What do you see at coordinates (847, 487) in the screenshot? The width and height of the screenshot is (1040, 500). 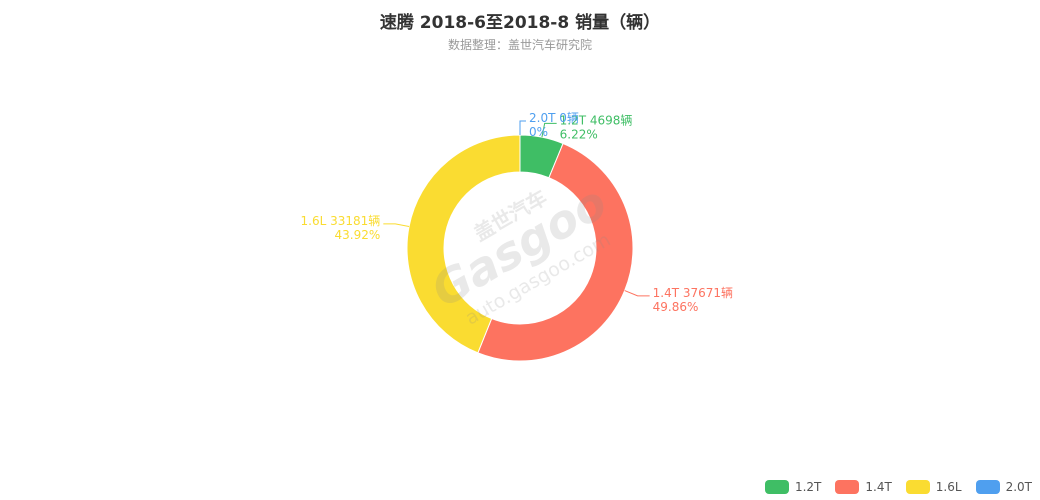 I see `legend-swatch-1-4t` at bounding box center [847, 487].